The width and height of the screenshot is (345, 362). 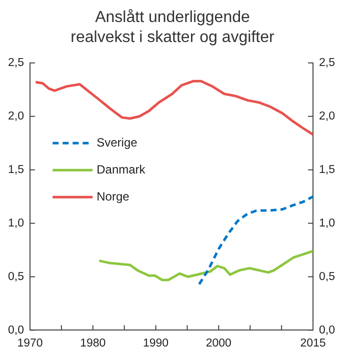 What do you see at coordinates (219, 343) in the screenshot?
I see `x-tick-label: 2000` at bounding box center [219, 343].